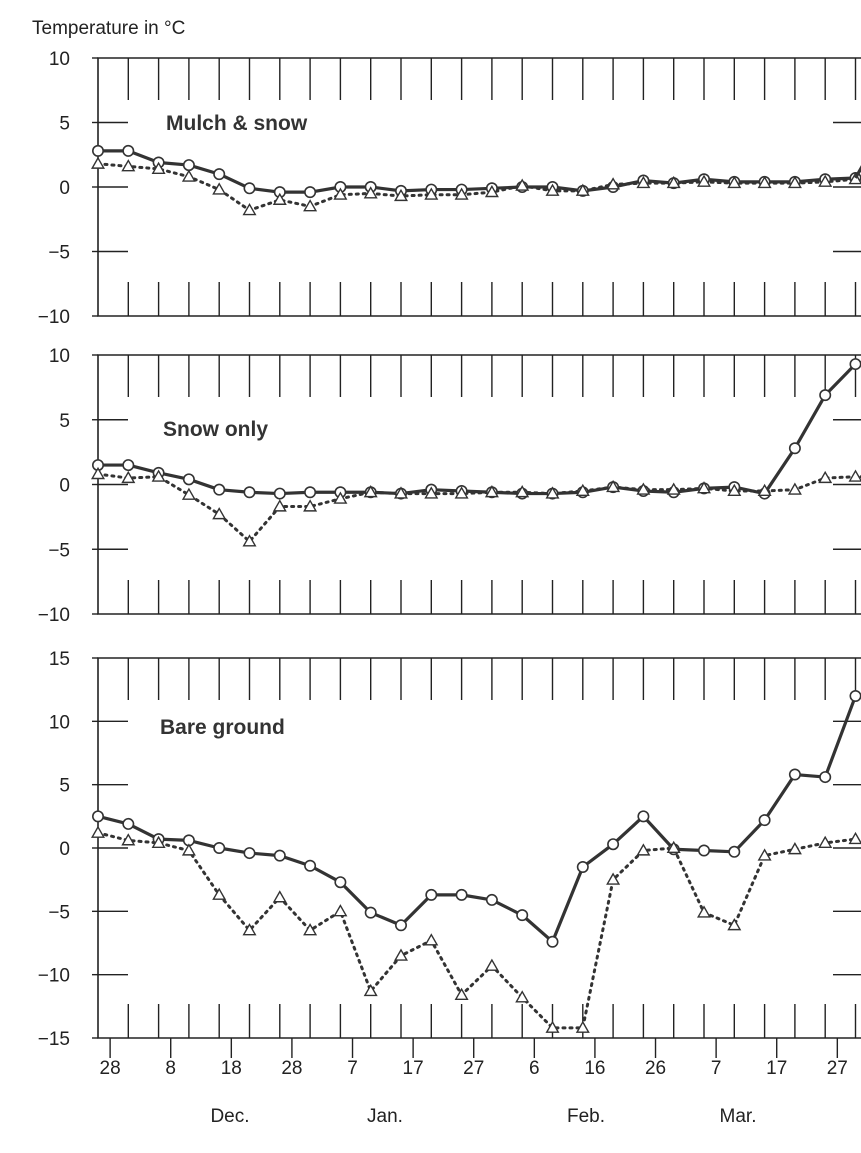  Describe the element at coordinates (738, 1116) in the screenshot. I see `month-label: Mar.` at that location.